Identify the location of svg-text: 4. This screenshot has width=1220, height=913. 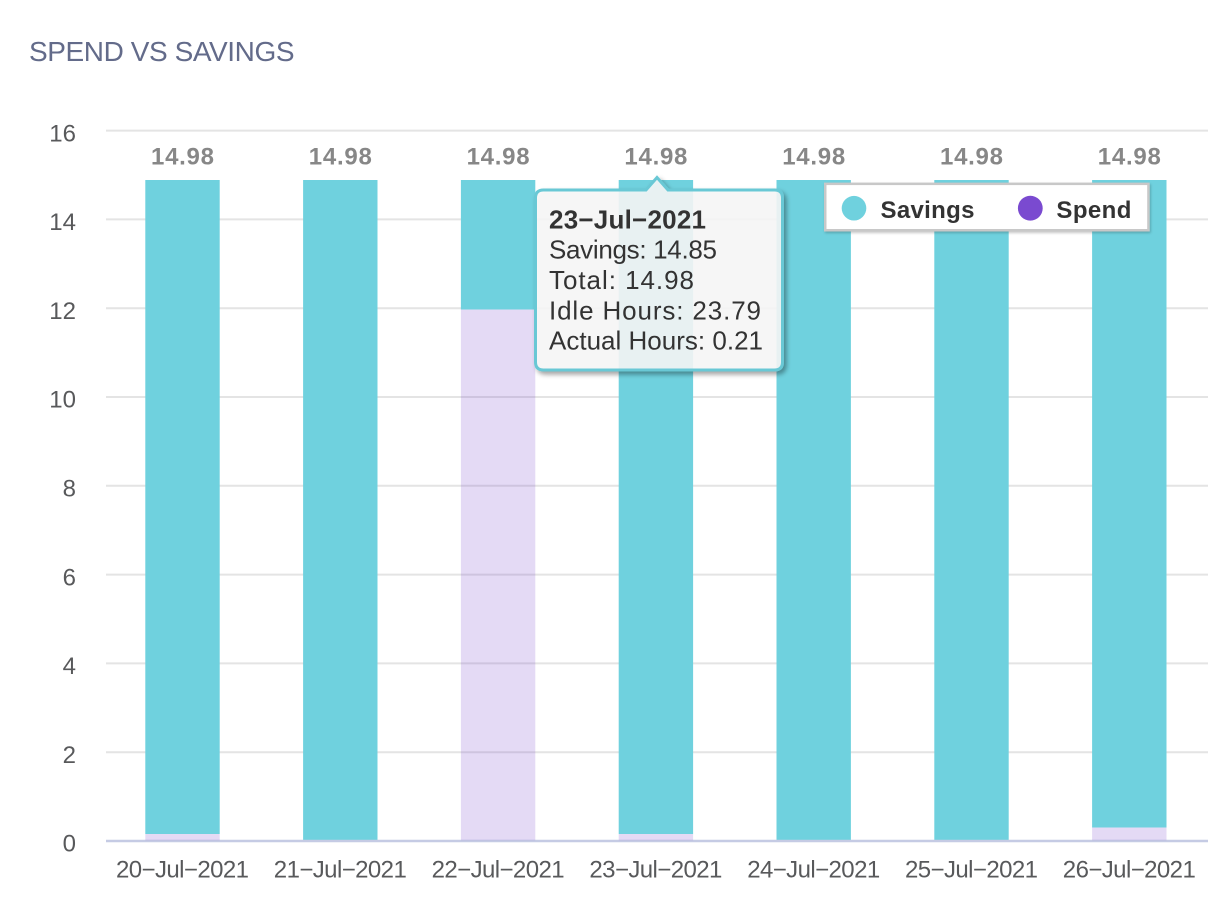
(69, 666).